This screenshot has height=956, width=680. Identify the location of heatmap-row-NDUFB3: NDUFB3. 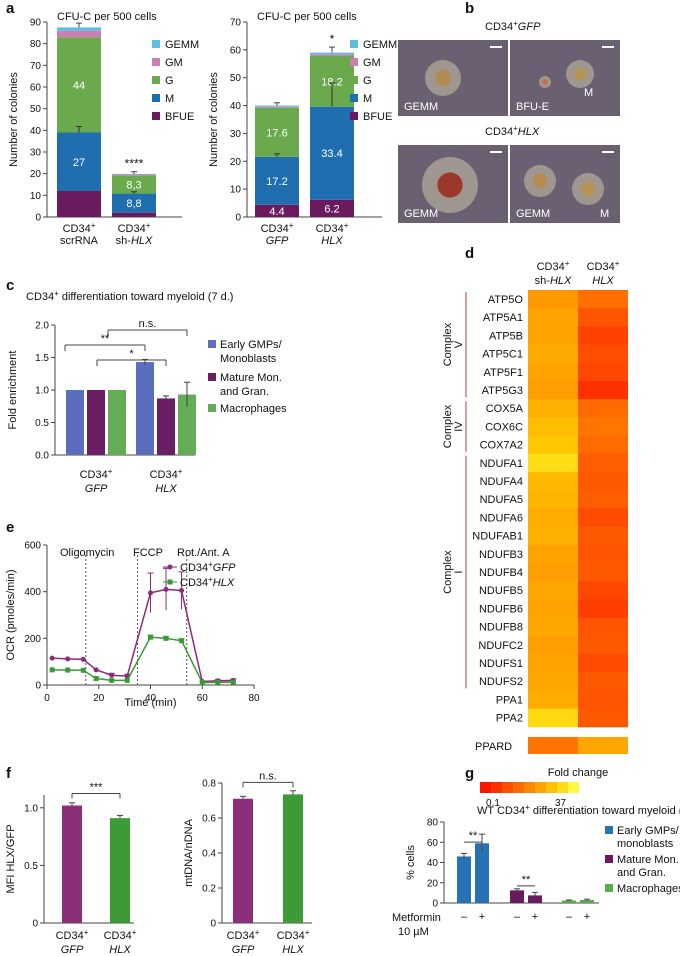
(501, 555).